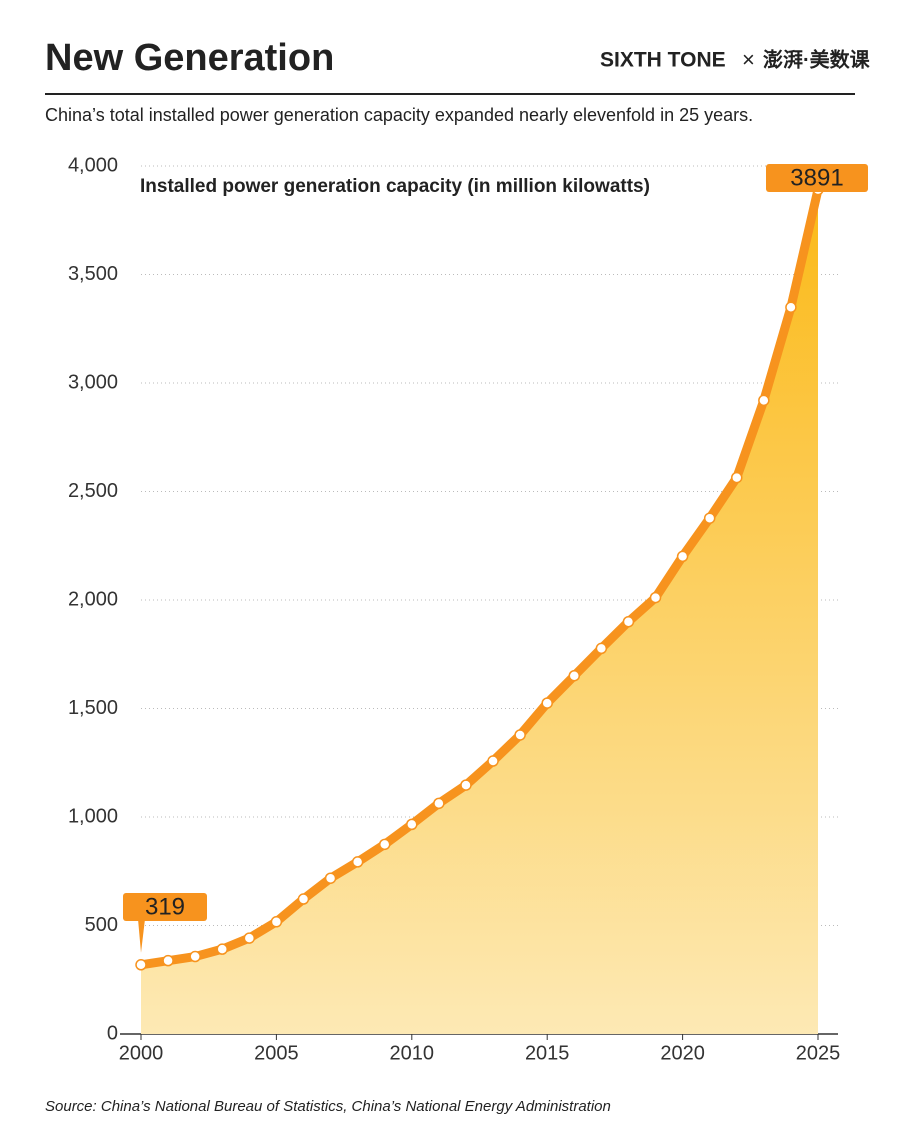 This screenshot has height=1137, width=900. What do you see at coordinates (276, 1053) in the screenshot?
I see `x-tick-label: 2005` at bounding box center [276, 1053].